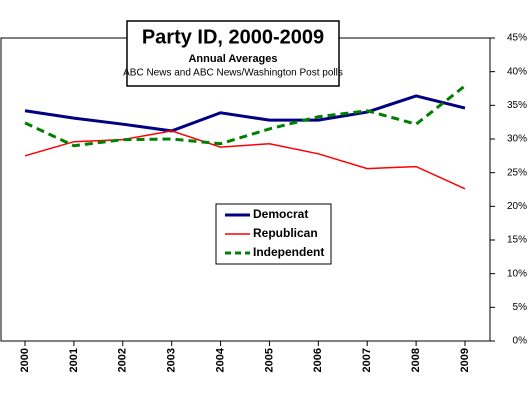  Describe the element at coordinates (269, 360) in the screenshot. I see `x-tick-label: 2005` at that location.